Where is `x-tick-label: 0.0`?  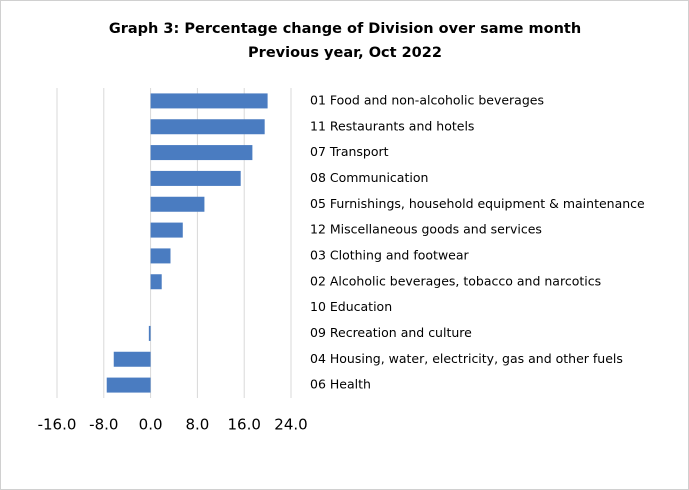
x-tick-label: 0.0 is located at coordinates (151, 425).